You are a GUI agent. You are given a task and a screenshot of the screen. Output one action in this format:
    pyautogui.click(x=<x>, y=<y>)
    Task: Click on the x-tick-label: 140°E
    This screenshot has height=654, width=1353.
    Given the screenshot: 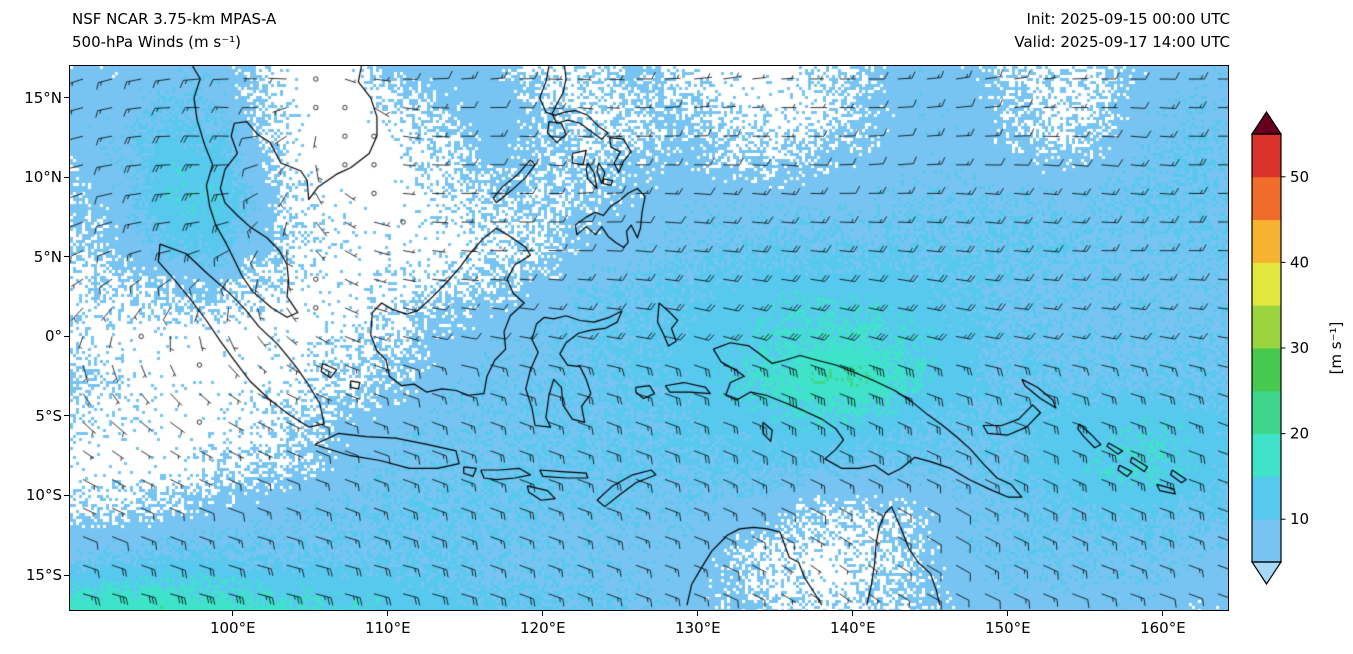 What is the action you would take?
    pyautogui.click(x=853, y=628)
    